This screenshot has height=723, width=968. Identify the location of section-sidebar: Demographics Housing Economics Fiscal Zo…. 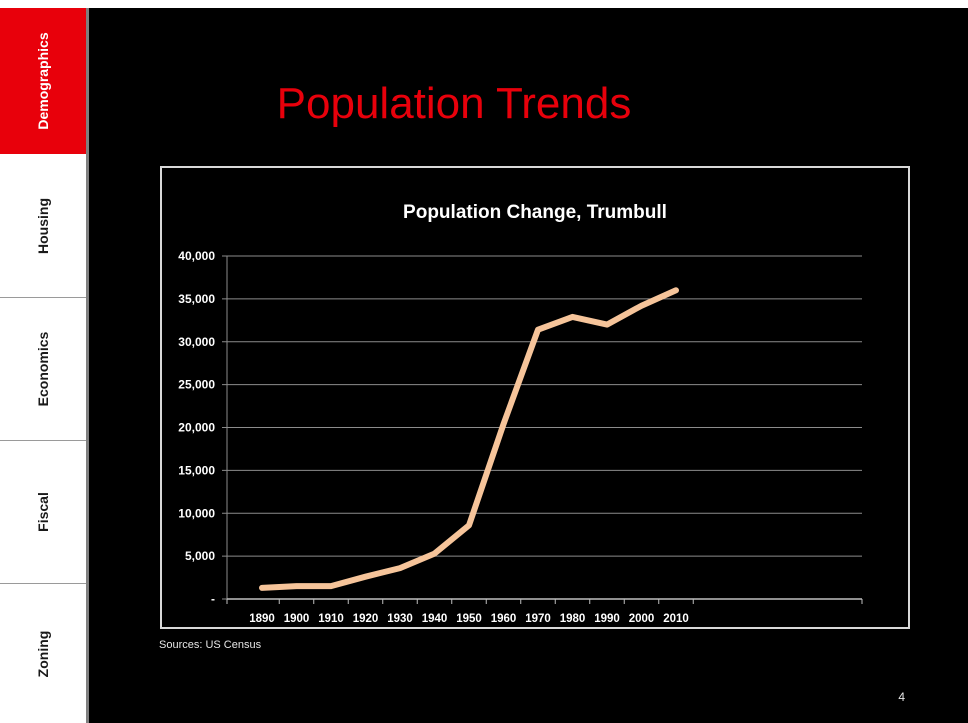
(44, 365).